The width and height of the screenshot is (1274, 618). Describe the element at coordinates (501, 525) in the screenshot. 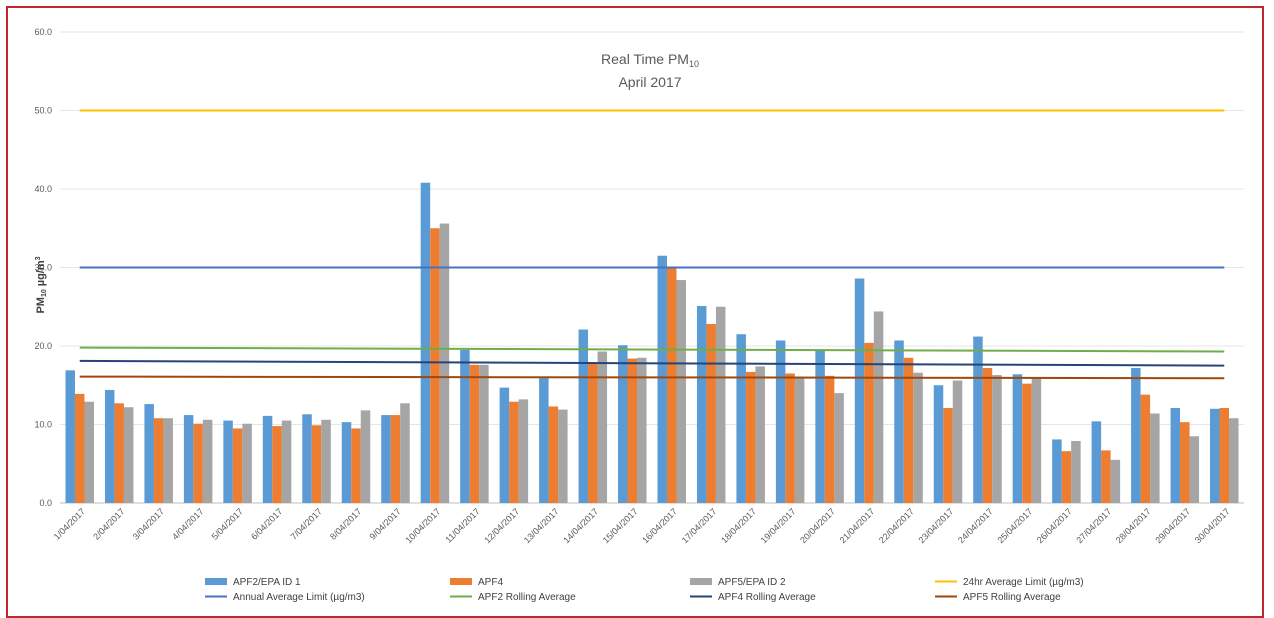

I see `x-tick-label: 12/04/2017` at that location.